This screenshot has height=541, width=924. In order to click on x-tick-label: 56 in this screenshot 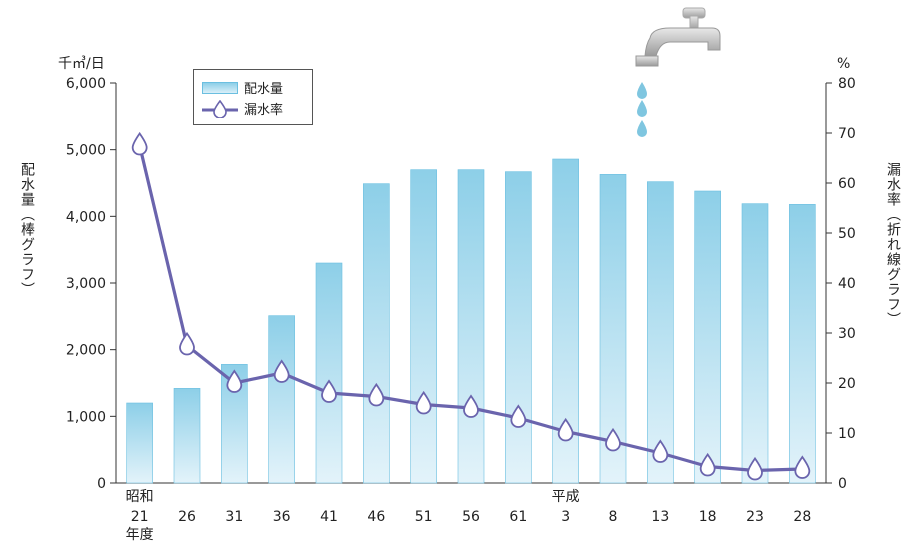, I will do `click(471, 517)`.